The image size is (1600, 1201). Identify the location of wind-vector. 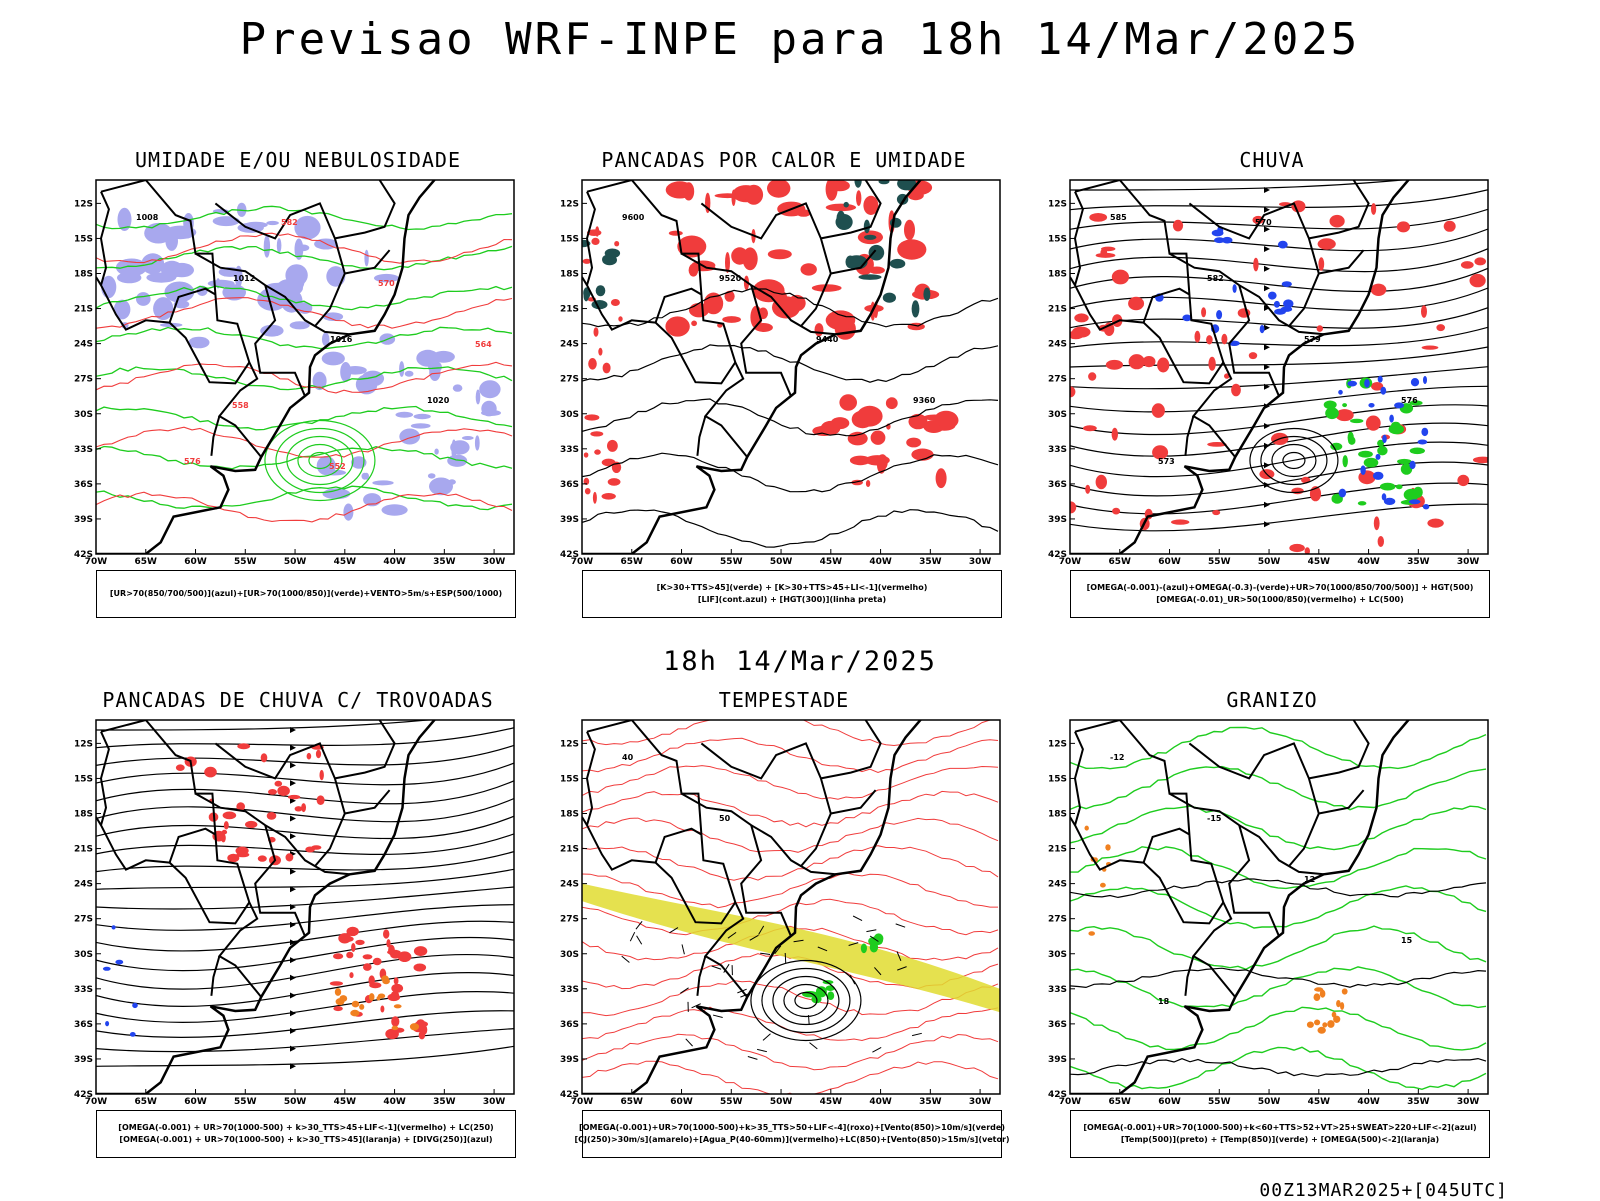
(808, 1020).